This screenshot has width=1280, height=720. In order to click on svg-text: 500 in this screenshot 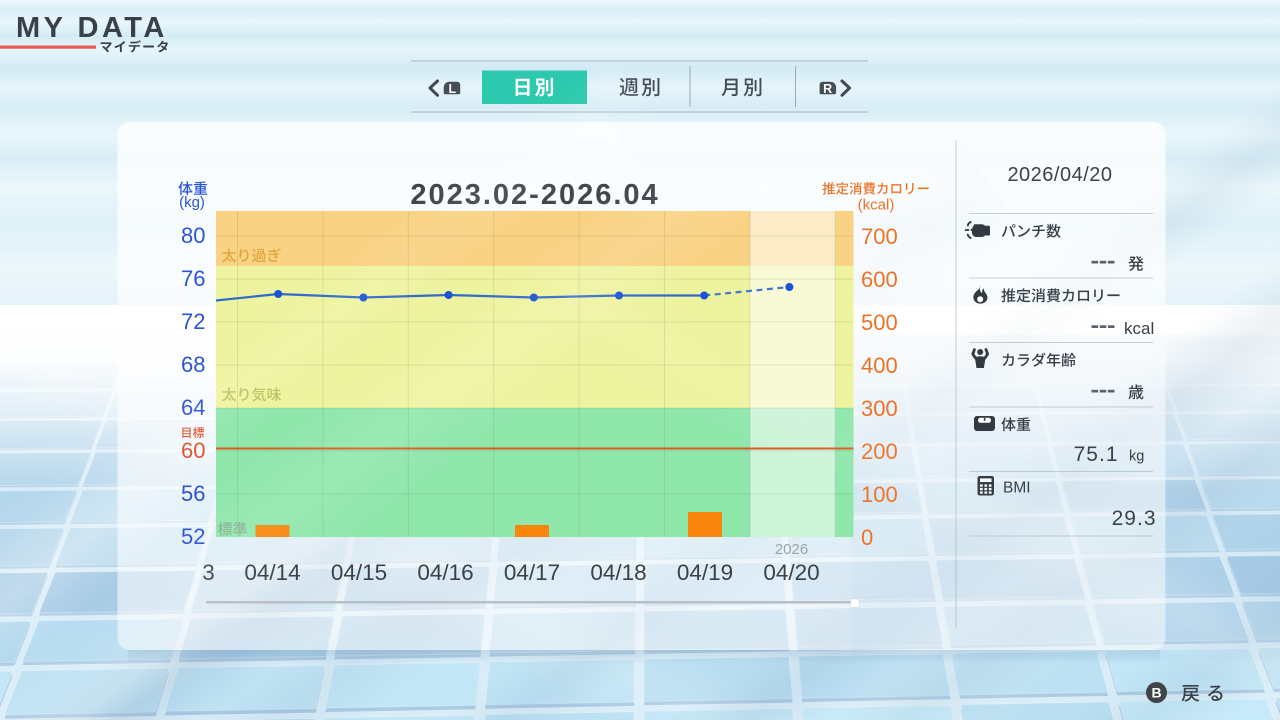, I will do `click(879, 322)`.